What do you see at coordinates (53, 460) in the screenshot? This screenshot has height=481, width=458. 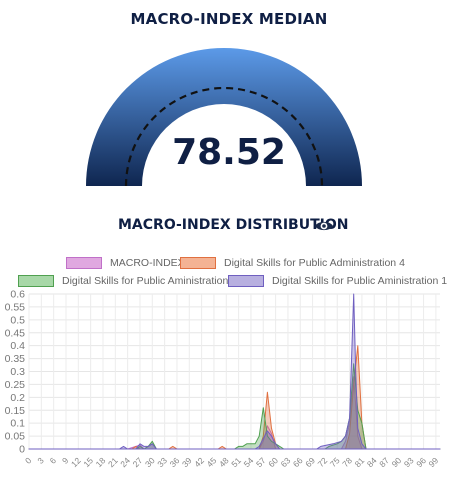 I see `x-tick-label: 6` at bounding box center [53, 460].